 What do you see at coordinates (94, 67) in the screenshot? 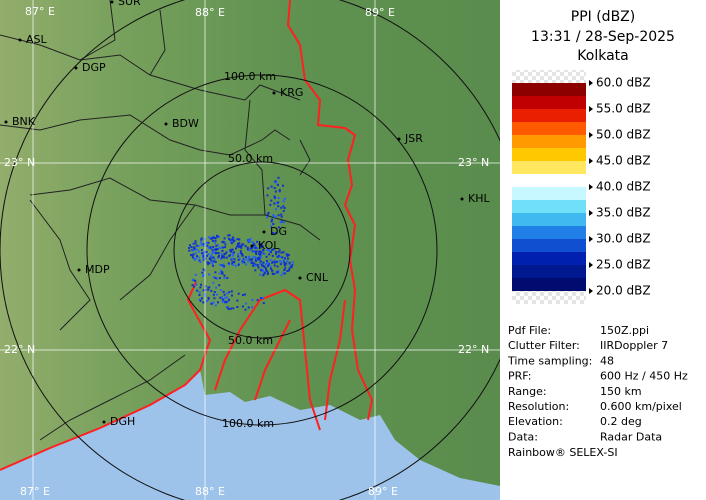
I see `city-label: DGP` at bounding box center [94, 67].